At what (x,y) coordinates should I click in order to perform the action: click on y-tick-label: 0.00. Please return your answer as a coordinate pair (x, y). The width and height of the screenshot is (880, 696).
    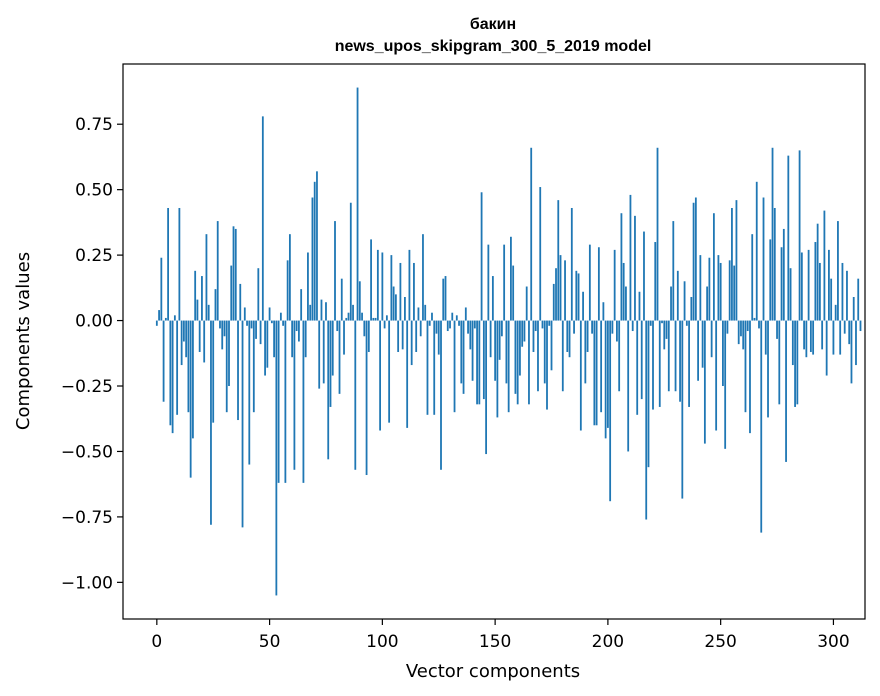
    Looking at the image, I should click on (94, 322).